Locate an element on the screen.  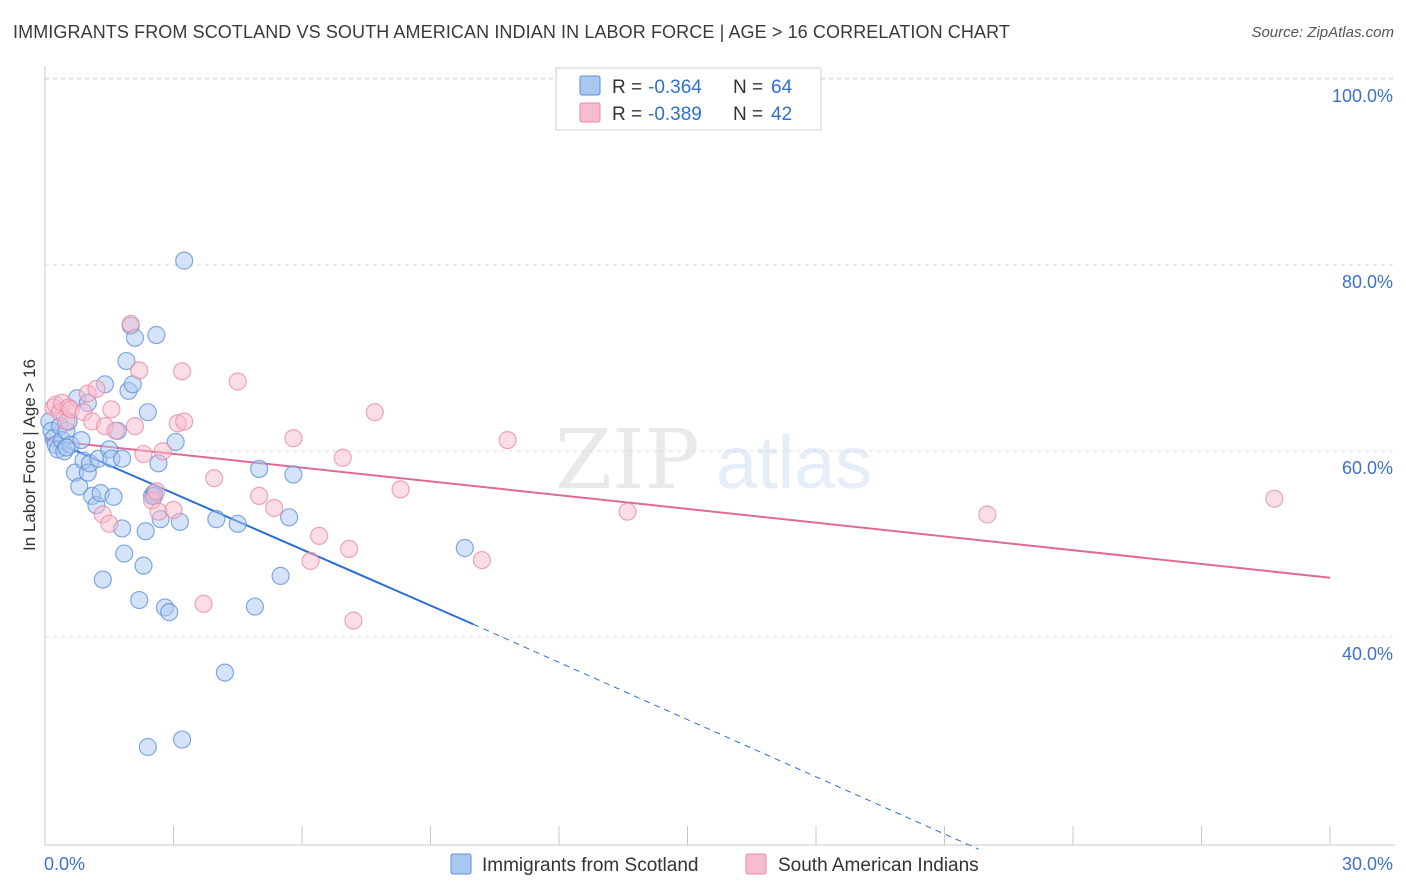
scotland-trend-line is located at coordinates (259, 531).